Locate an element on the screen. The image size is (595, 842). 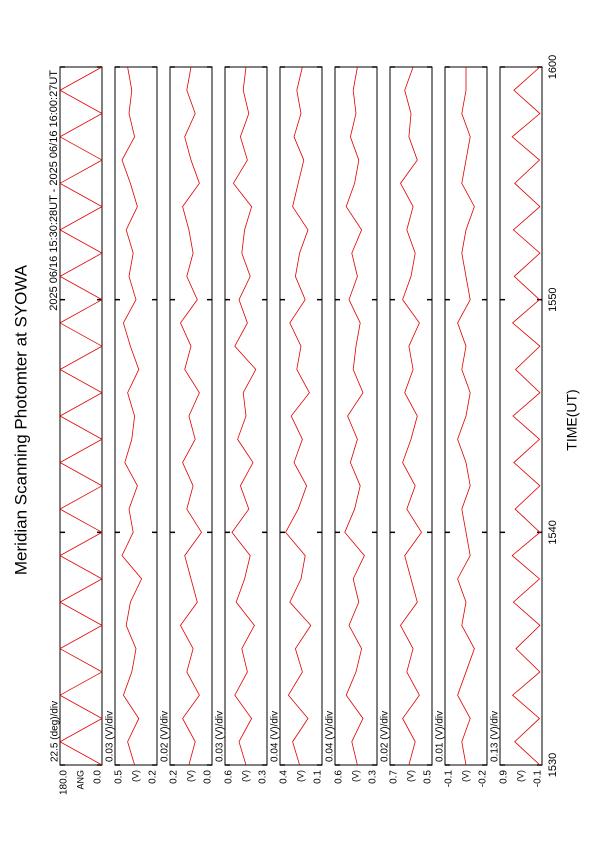
y-tick-label: 0.1 is located at coordinates (318, 777).